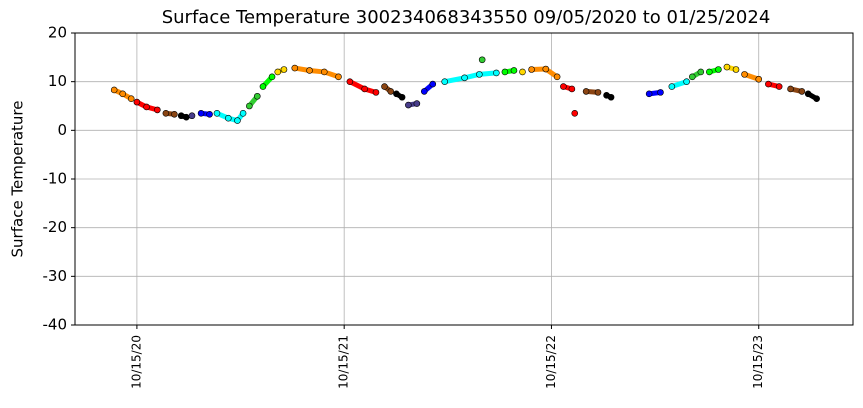 The image size is (863, 408). What do you see at coordinates (55, 227) in the screenshot?
I see `y-tick-label: -20` at bounding box center [55, 227].